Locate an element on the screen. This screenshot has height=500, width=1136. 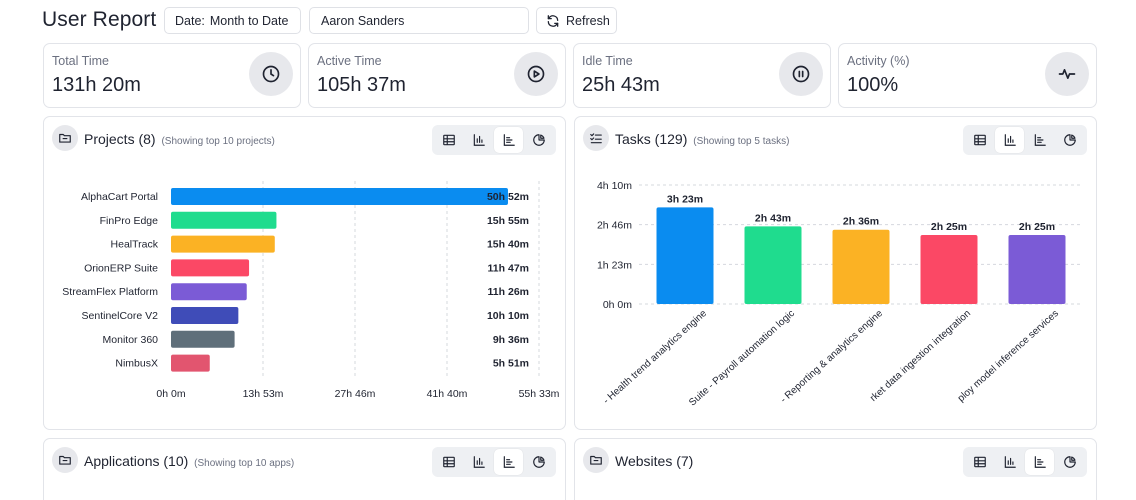
data-label: 3h 23m is located at coordinates (685, 199).